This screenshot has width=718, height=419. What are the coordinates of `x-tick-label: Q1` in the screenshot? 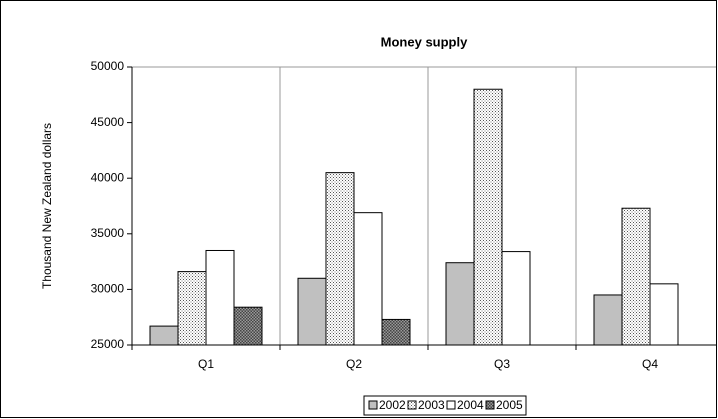 It's located at (206, 364).